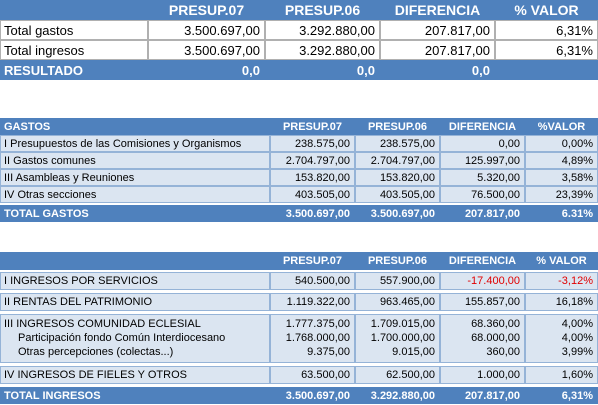  Describe the element at coordinates (577, 352) in the screenshot. I see `ingresos-value: 3,99%` at that location.